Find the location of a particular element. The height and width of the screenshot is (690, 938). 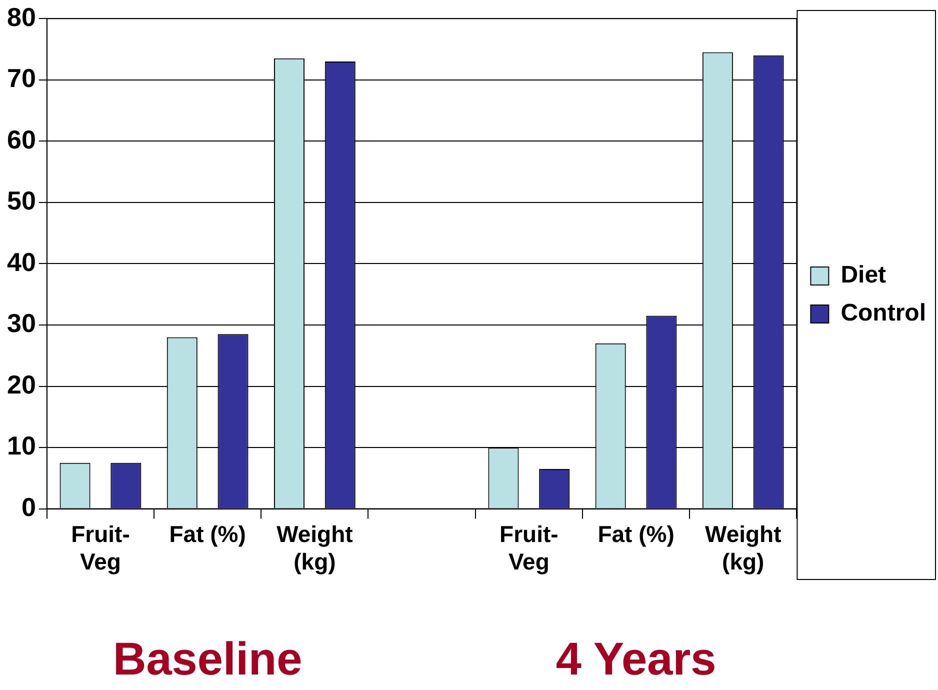

y-tick-label: 60 is located at coordinates (21, 139).